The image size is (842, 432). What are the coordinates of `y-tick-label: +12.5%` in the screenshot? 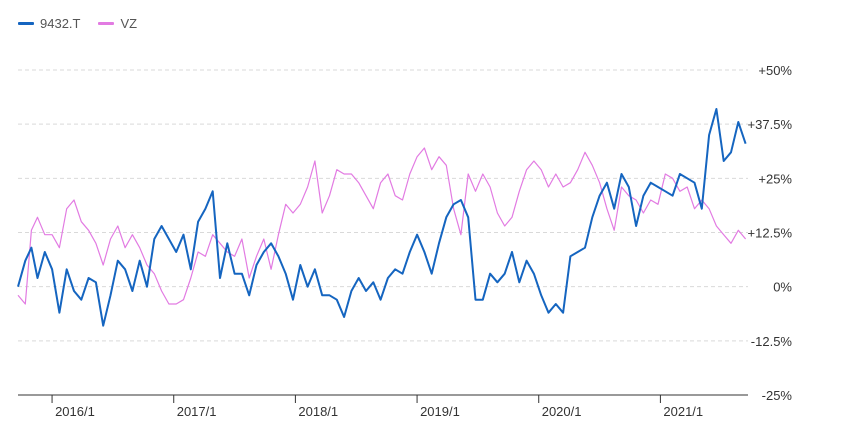 It's located at (770, 233).